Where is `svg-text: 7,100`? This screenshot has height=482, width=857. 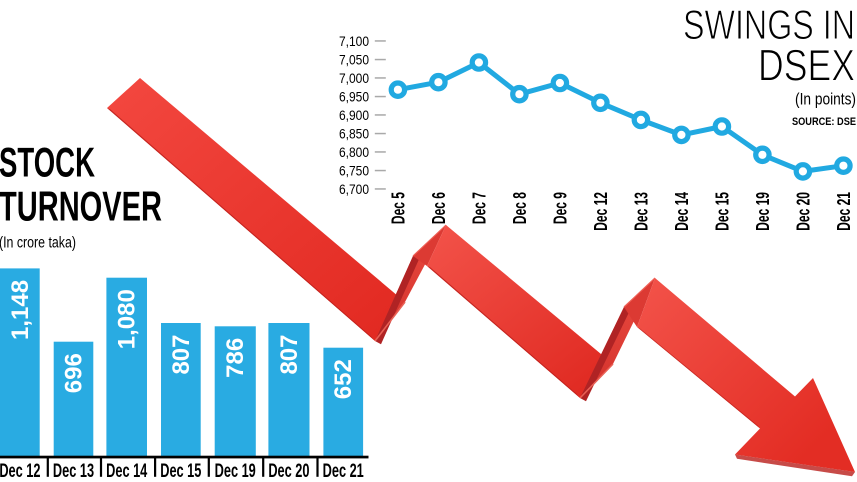
svg-text: 7,100 is located at coordinates (354, 41).